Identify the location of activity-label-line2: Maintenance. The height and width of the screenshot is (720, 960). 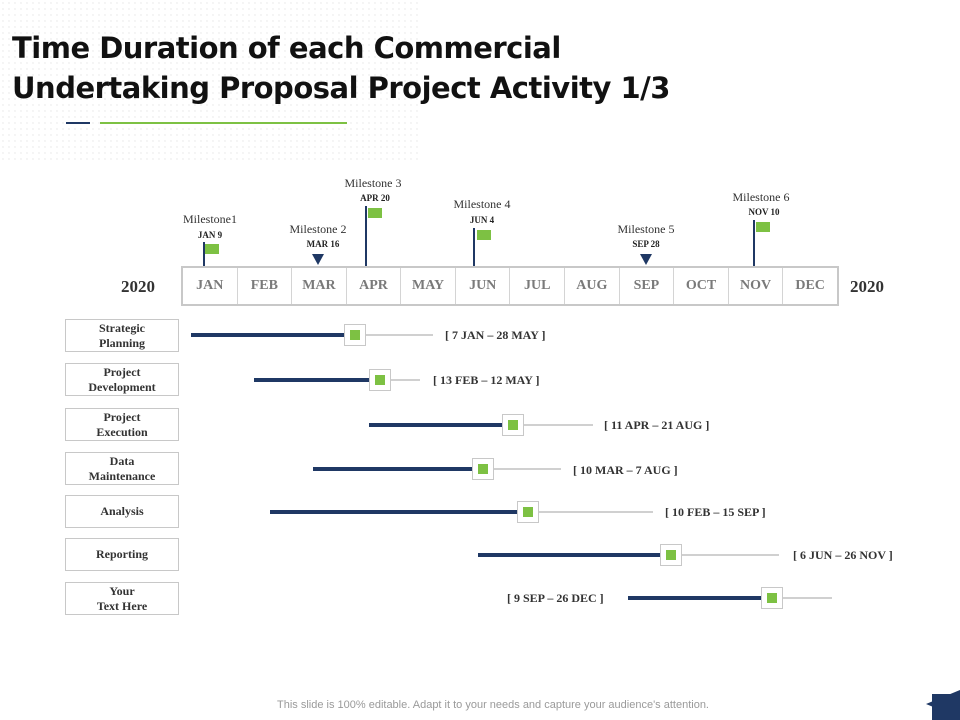
(122, 475).